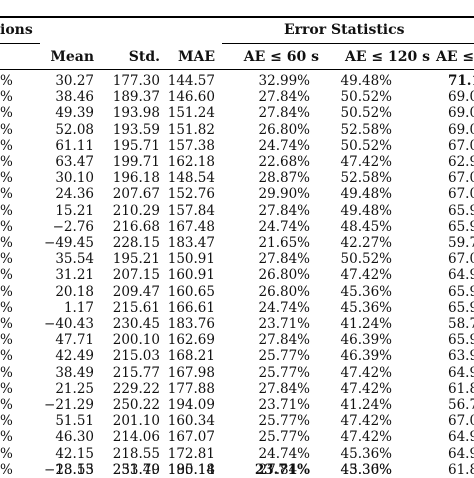  What do you see at coordinates (191, 453) in the screenshot?
I see `cell-mae: 172.81` at bounding box center [191, 453].